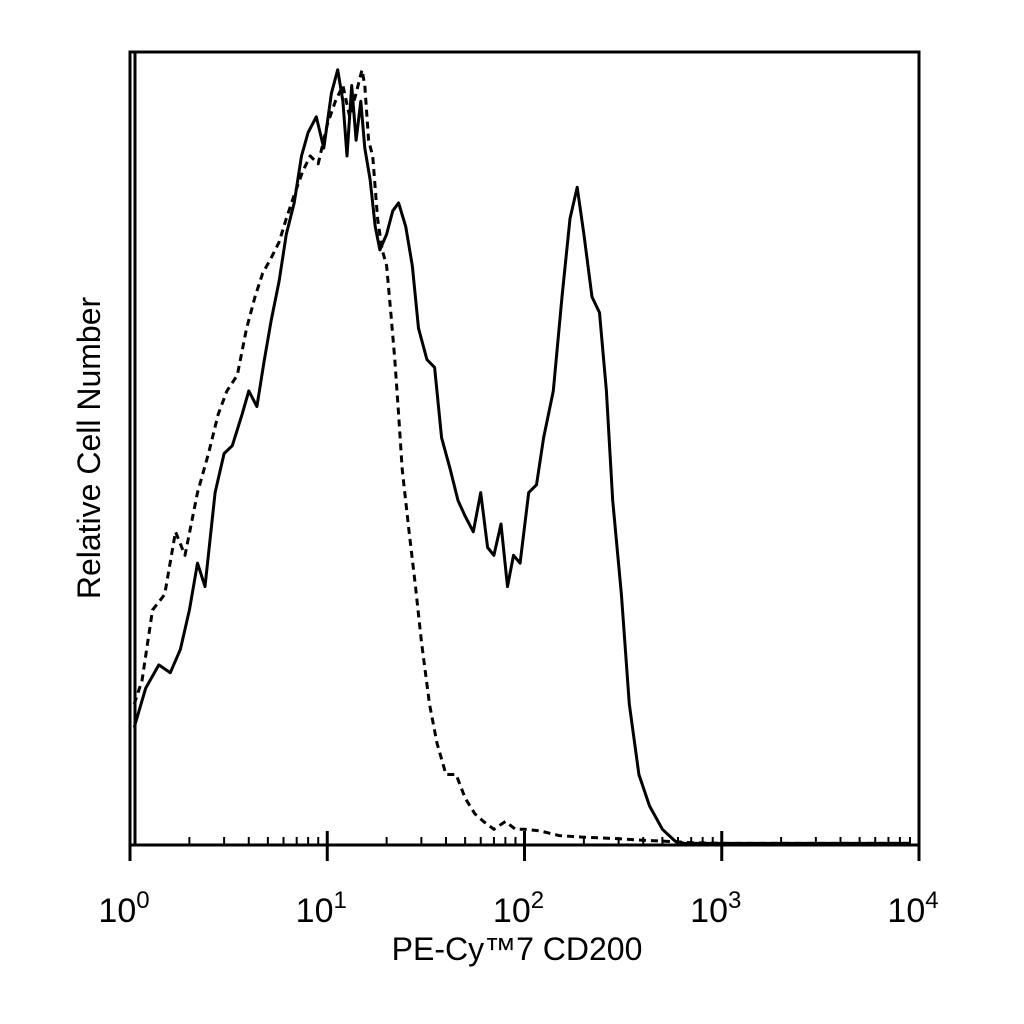 The height and width of the screenshot is (1024, 1024). I want to click on x-tick-label: 10³, so click(715, 908).